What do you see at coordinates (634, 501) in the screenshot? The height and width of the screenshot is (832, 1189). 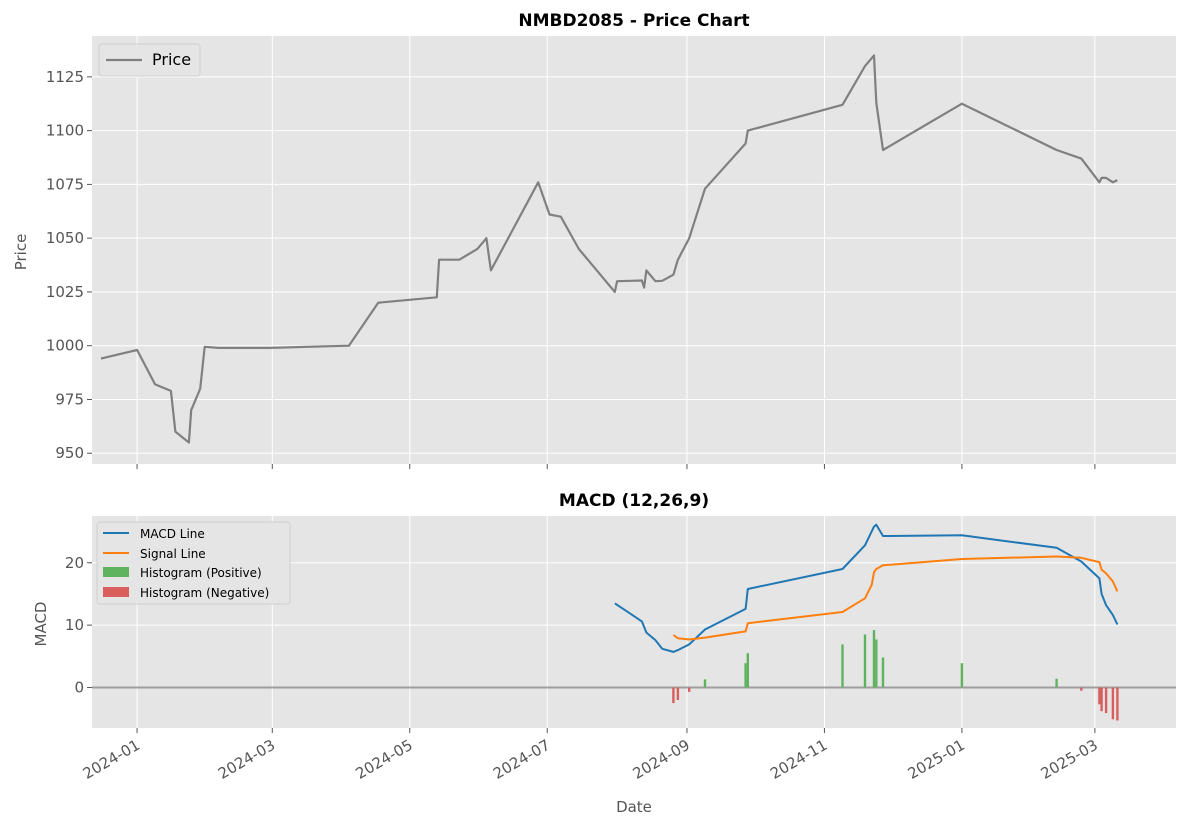 I see `macd-chart-title: MACD (12,26,9)` at bounding box center [634, 501].